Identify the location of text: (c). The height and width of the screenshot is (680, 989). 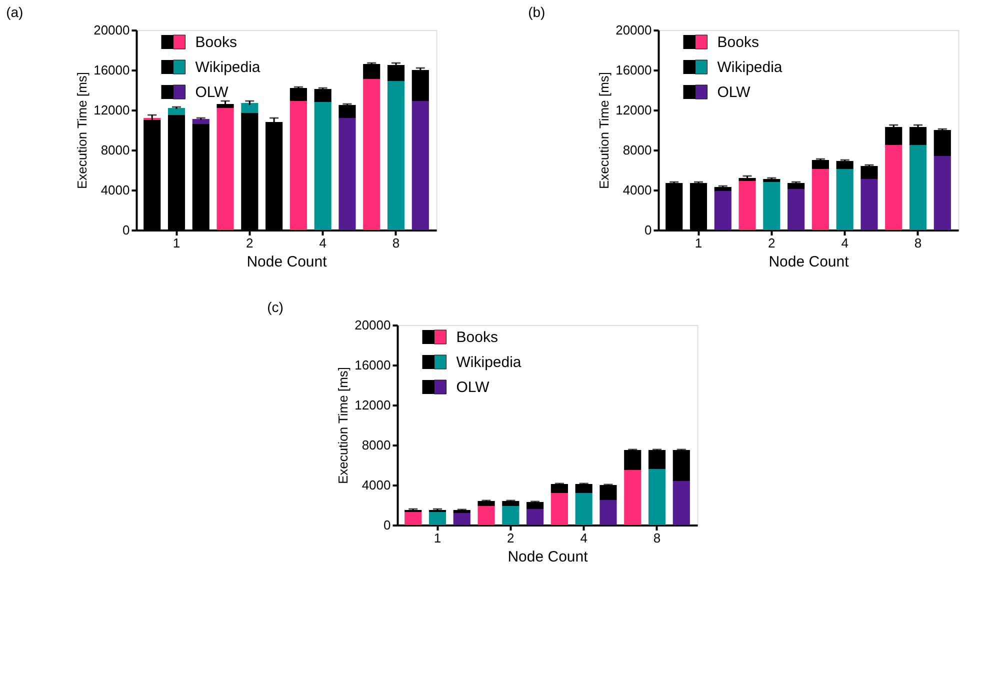
(275, 307).